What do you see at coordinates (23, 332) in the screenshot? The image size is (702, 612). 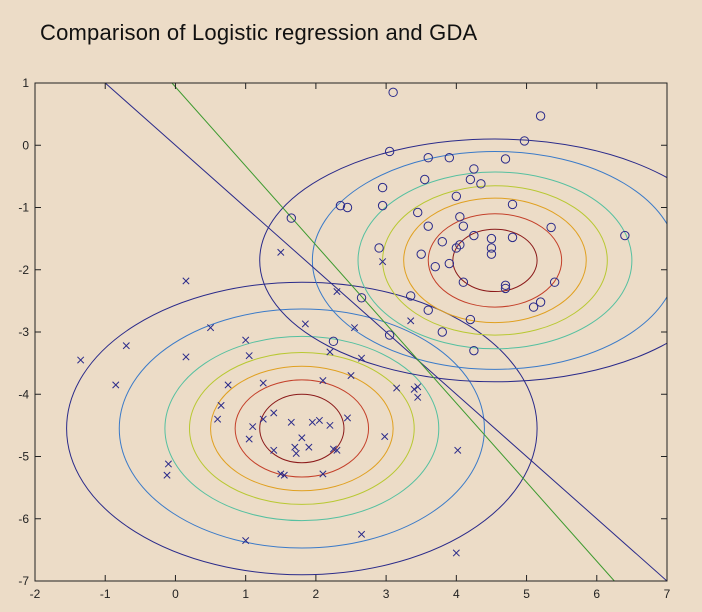 I see `y-tick-label: -3` at bounding box center [23, 332].